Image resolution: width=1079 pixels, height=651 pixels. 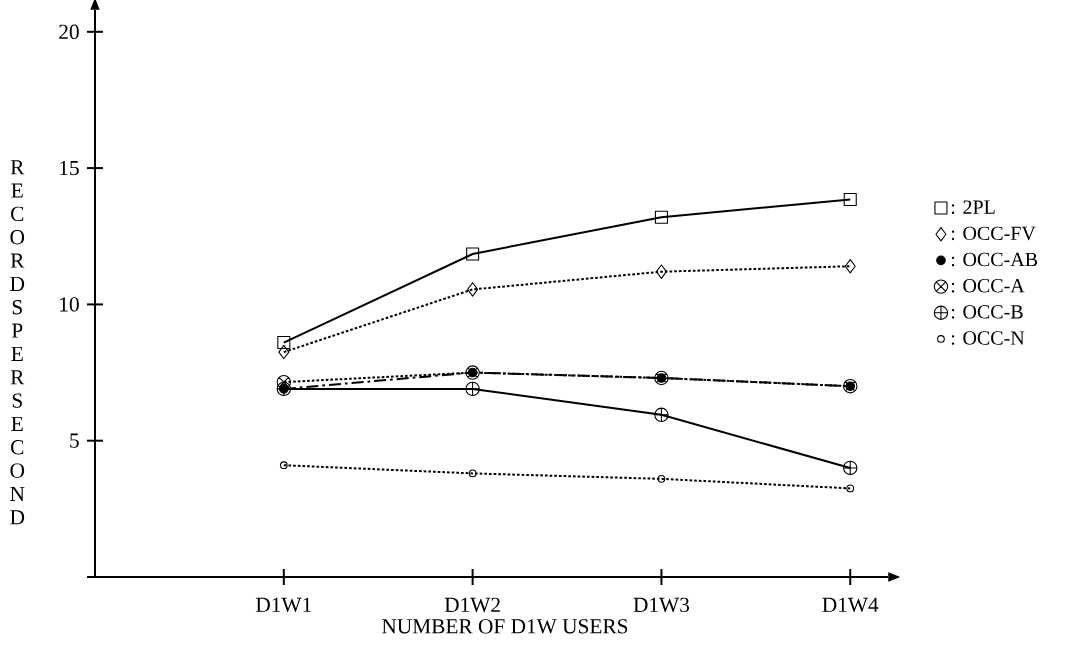 What do you see at coordinates (987, 312) in the screenshot?
I see `legend-label: : OCC-B` at bounding box center [987, 312].